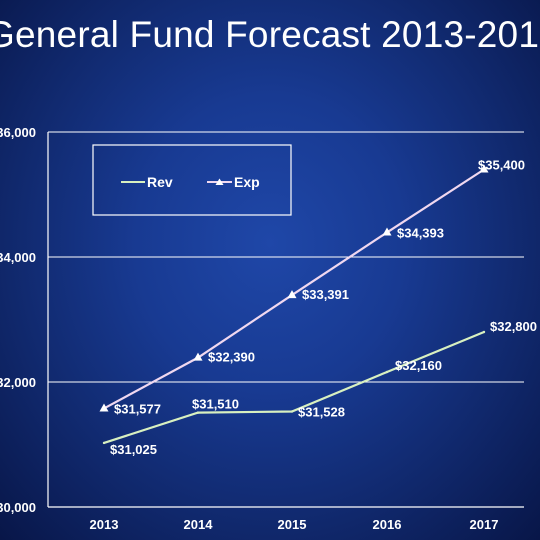  I want to click on page-title: General Fund Forecast 2013-2017, so click(270, 34).